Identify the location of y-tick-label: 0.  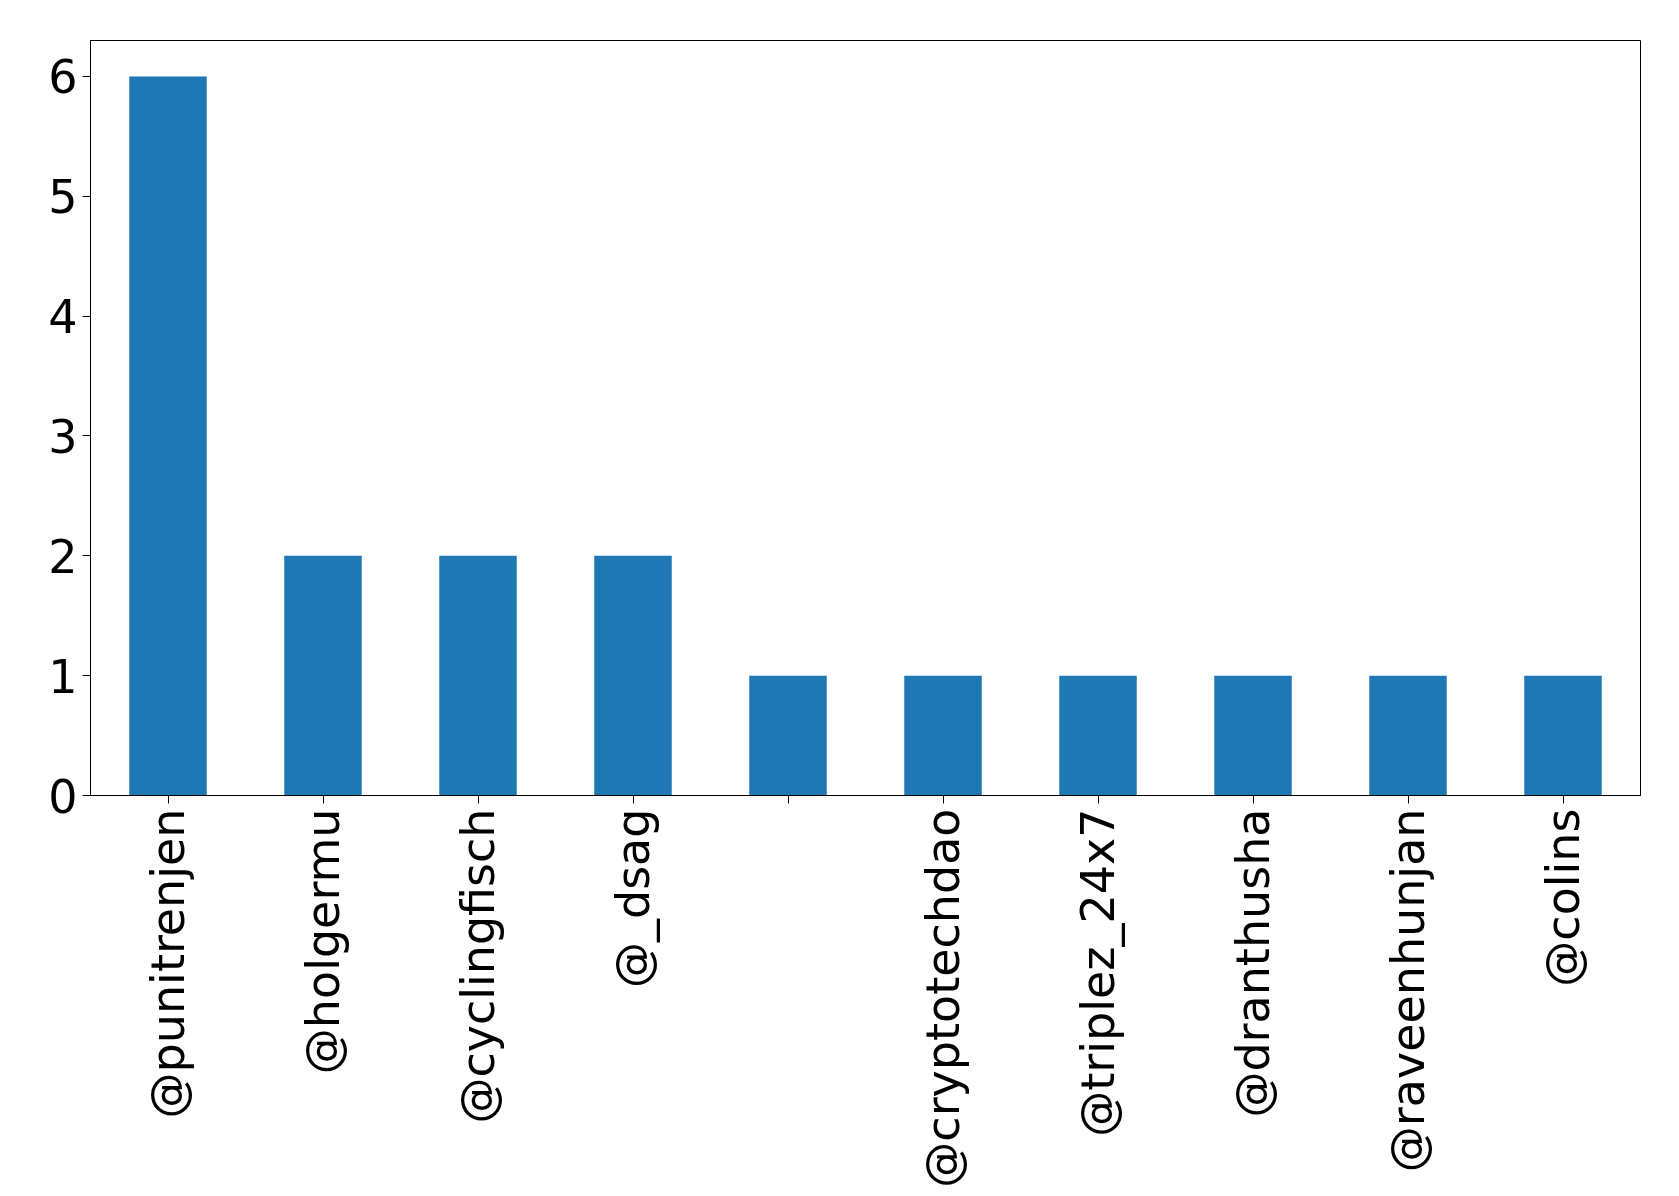
(63, 796).